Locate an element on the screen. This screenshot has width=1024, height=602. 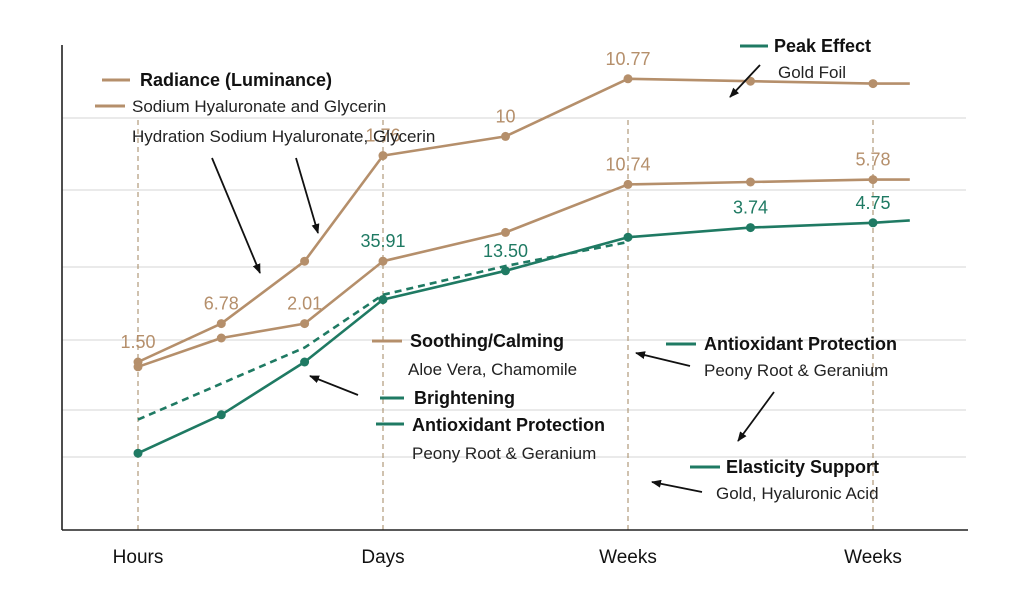
legend-title: Soothing/Calming is located at coordinates (487, 341).